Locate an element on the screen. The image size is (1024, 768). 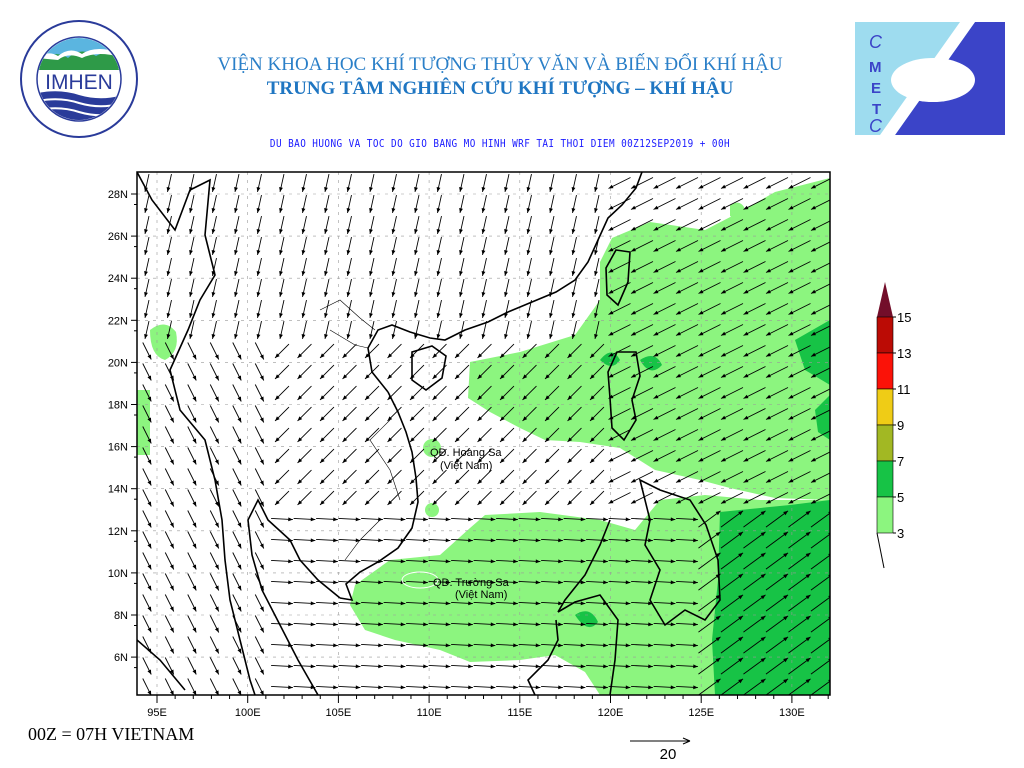
spratly-label-country: (Việt Nam) is located at coordinates (481, 595).